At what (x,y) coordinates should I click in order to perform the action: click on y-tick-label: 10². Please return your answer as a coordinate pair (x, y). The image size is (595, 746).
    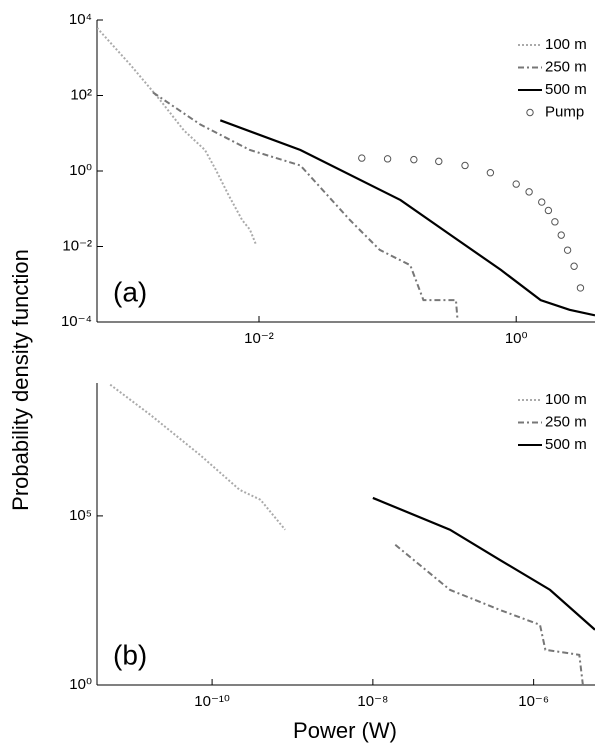
    Looking at the image, I should click on (81, 94).